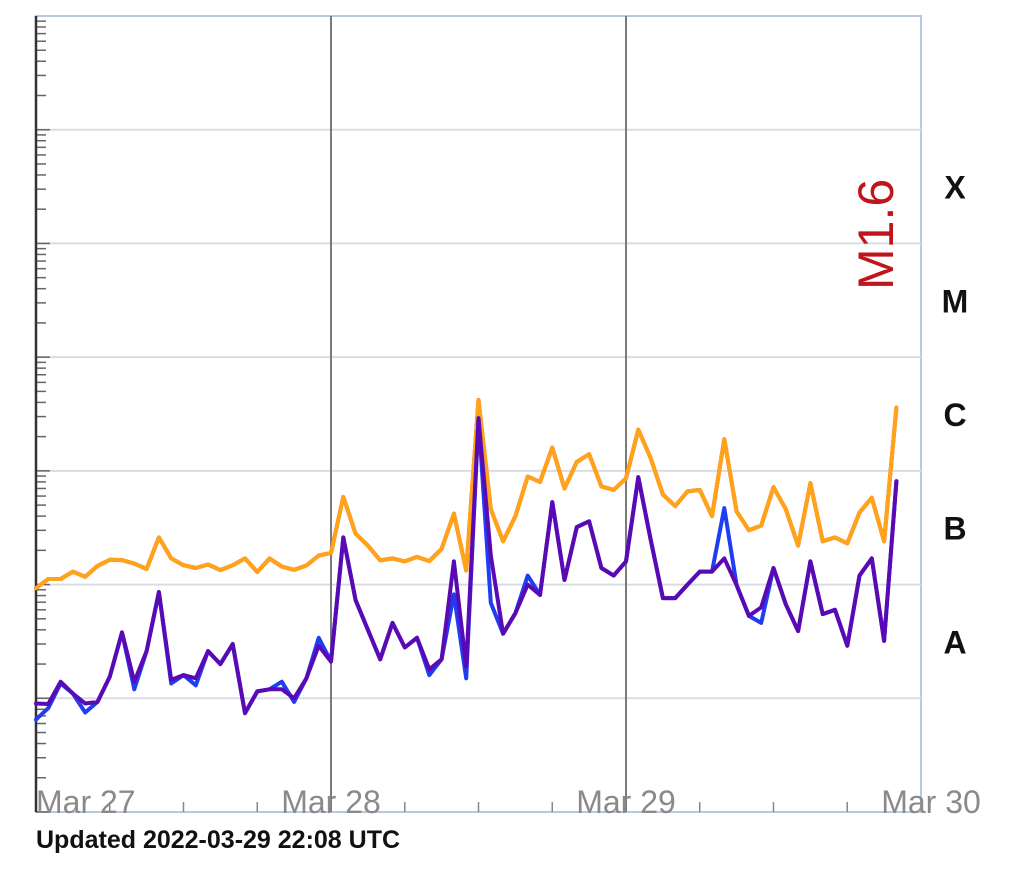 The width and height of the screenshot is (1020, 873). Describe the element at coordinates (331, 802) in the screenshot. I see `x-tick-label: Mar 28` at that location.